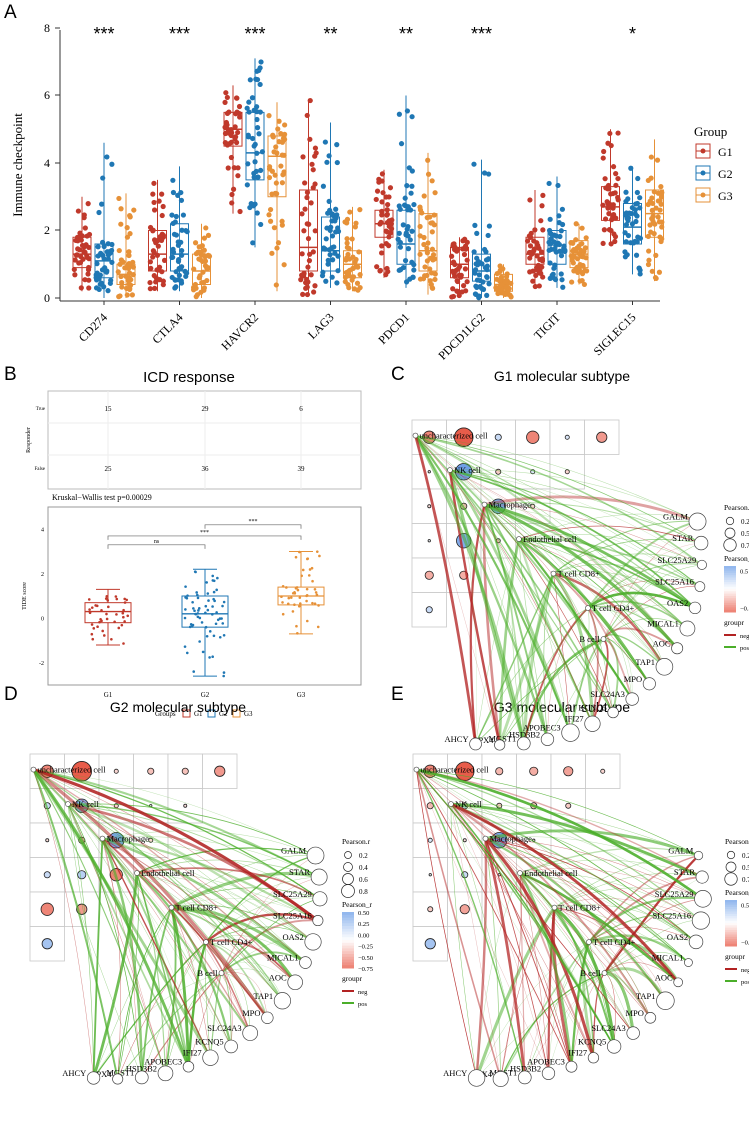 This screenshot has width=749, height=1135. Describe the element at coordinates (232, 150) in the screenshot. I see `a-box-HAVCR2-G1` at that location.